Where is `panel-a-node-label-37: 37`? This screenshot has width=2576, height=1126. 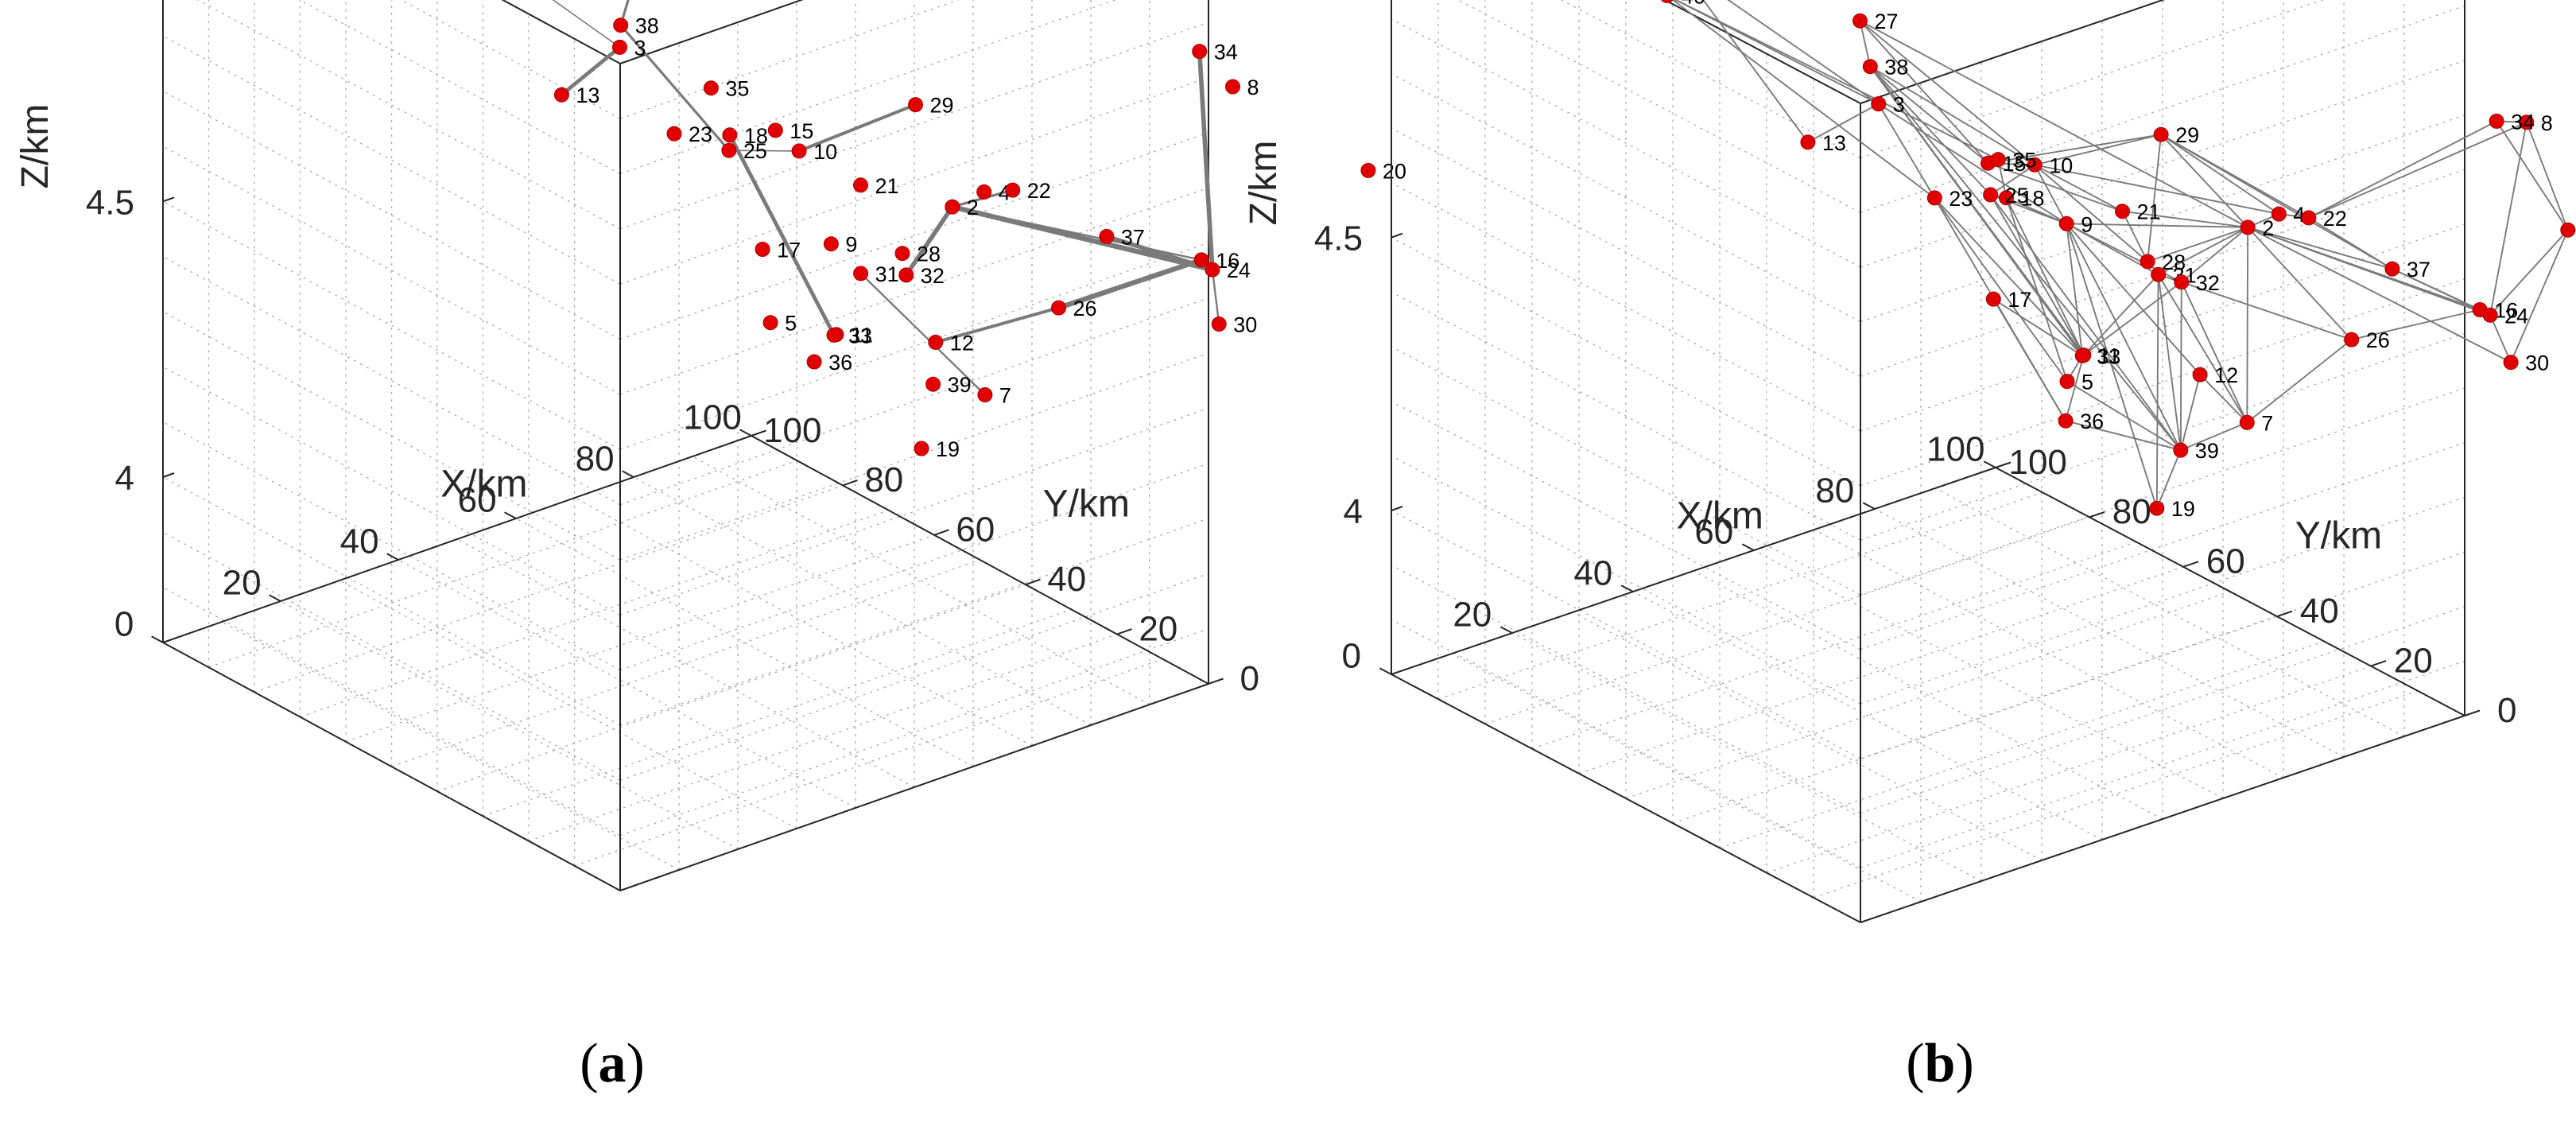
panel-a-node-label-37: 37 is located at coordinates (1133, 237).